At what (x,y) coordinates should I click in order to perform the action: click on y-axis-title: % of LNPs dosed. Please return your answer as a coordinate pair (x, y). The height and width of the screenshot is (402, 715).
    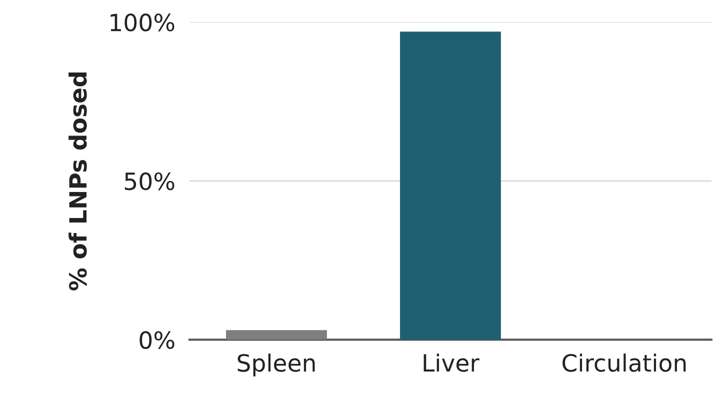
    Looking at the image, I should click on (77, 181).